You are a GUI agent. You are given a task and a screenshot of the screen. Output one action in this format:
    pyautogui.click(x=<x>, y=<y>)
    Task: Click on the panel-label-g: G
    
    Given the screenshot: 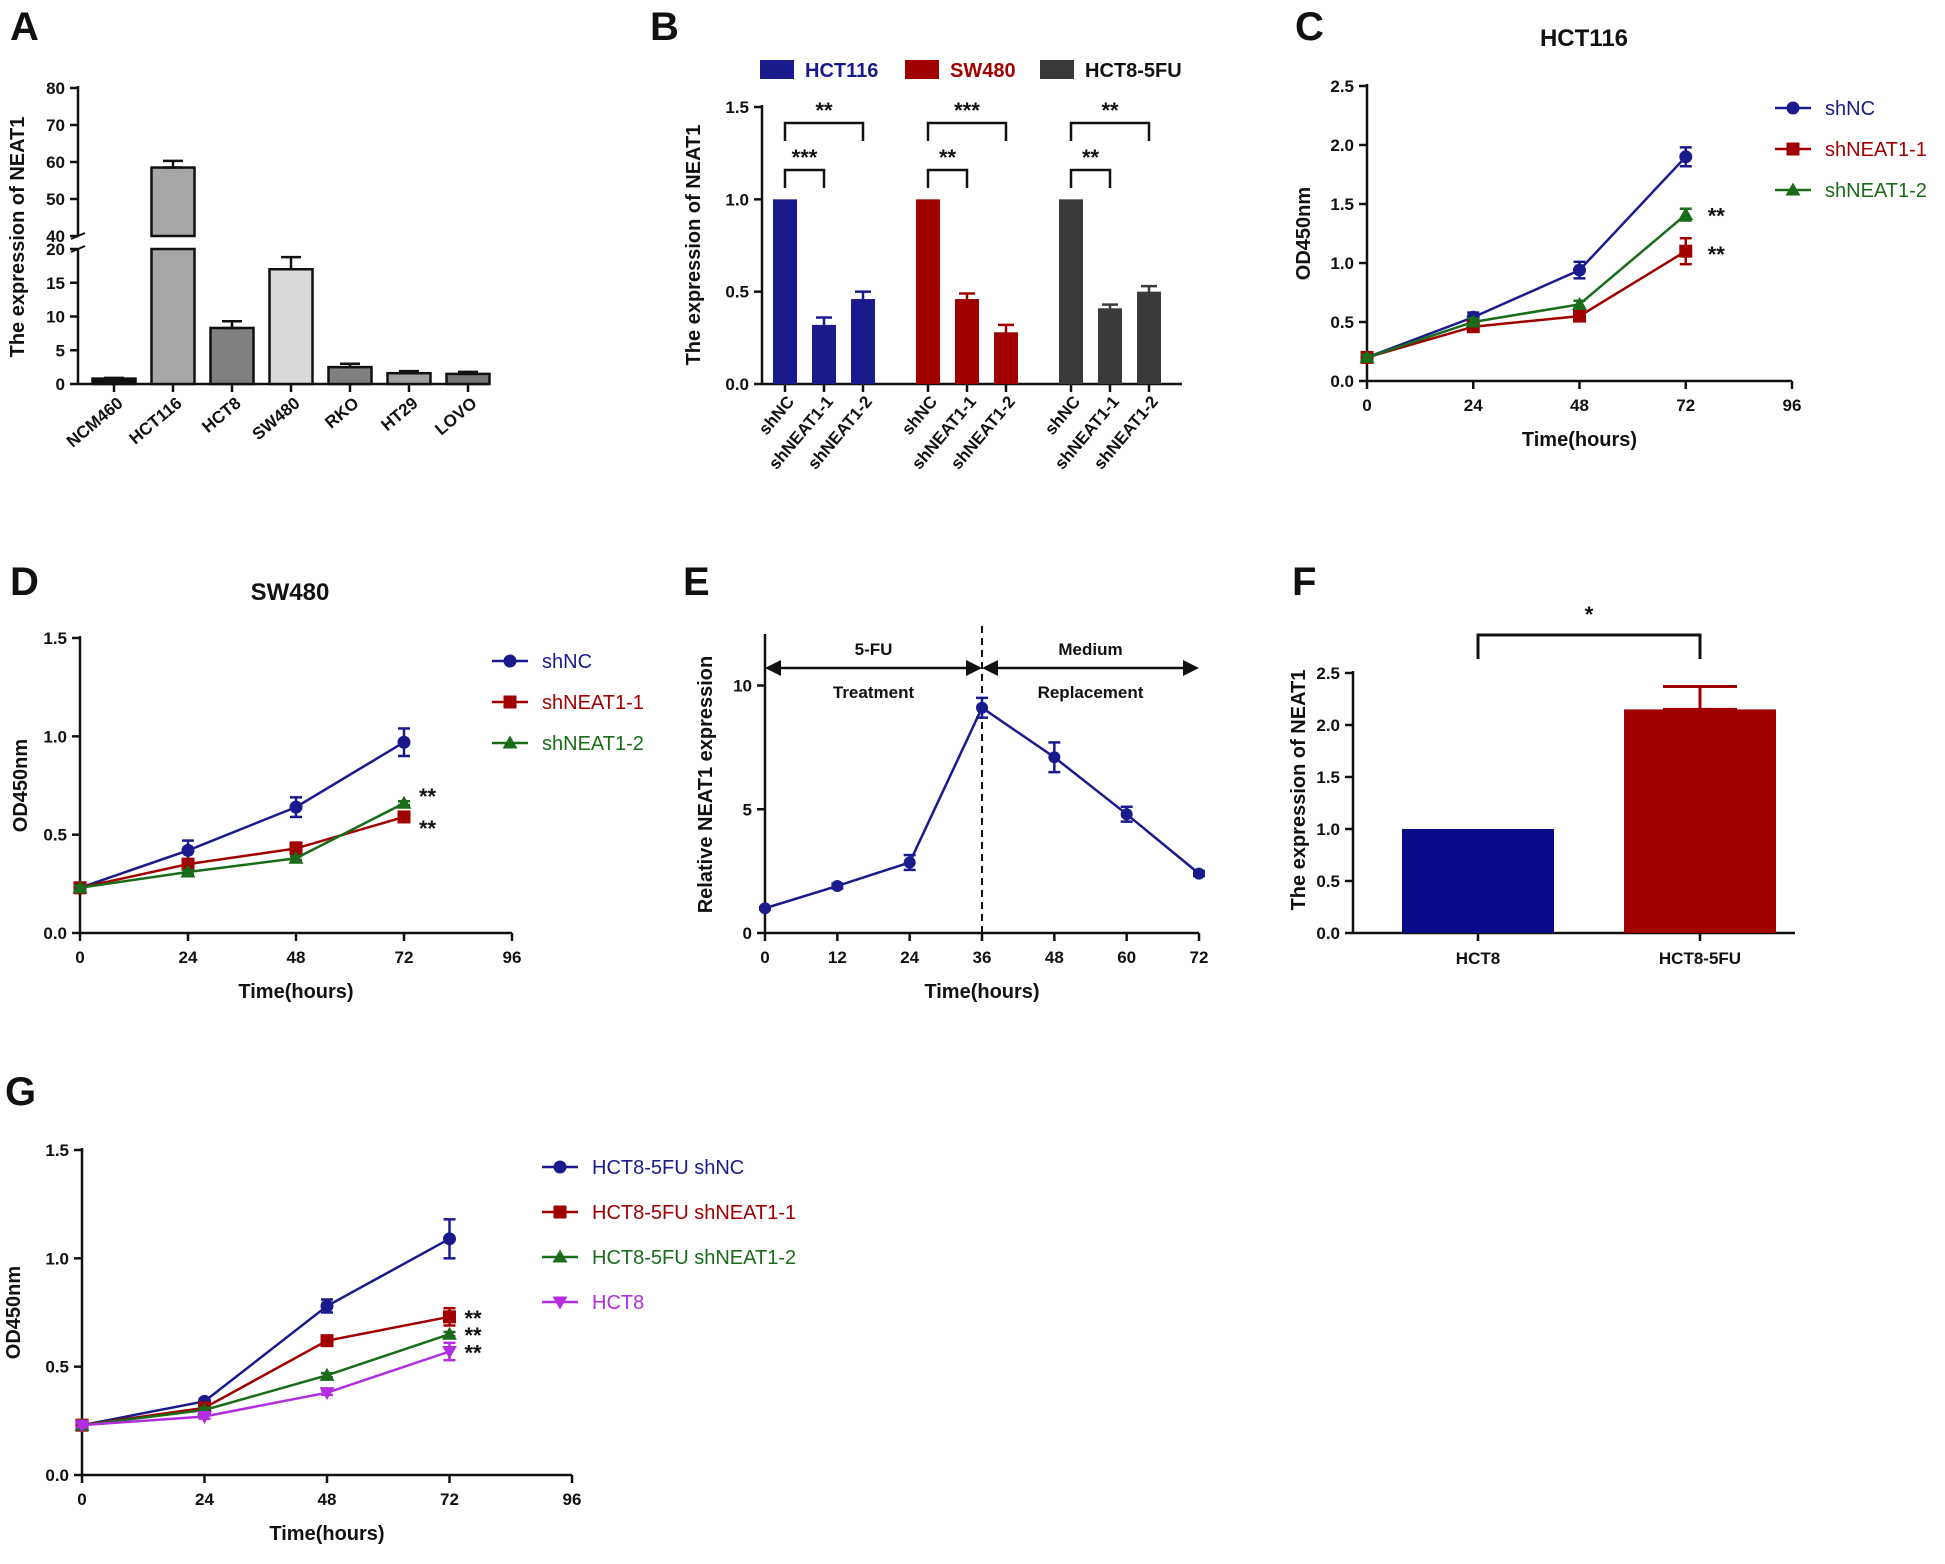 What is the action you would take?
    pyautogui.click(x=20, y=1092)
    